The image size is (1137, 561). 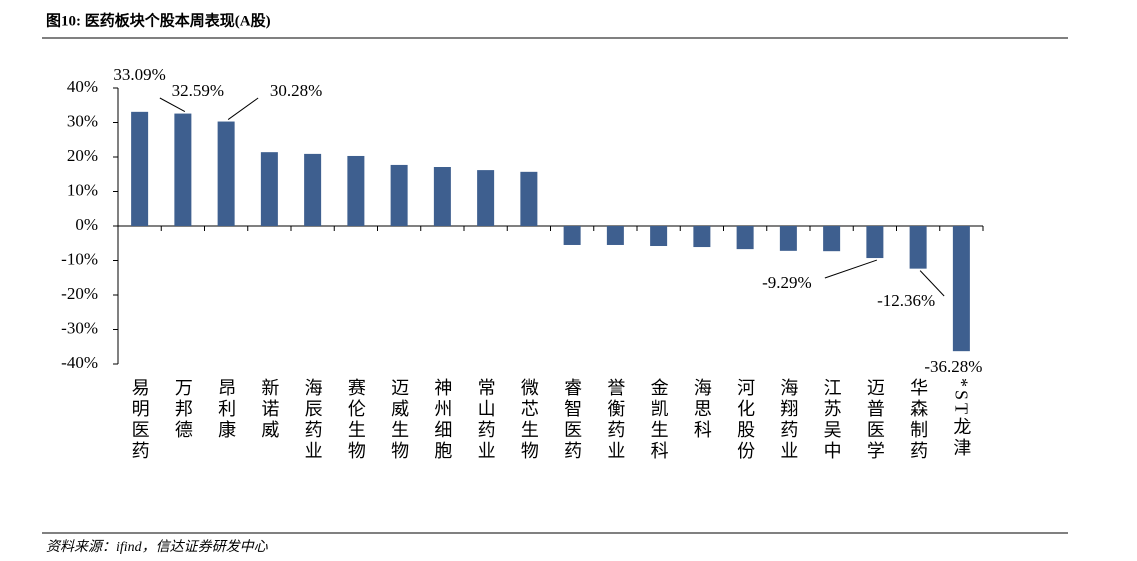 I want to click on x-tick-label: 海翔药业, so click(x=788, y=420).